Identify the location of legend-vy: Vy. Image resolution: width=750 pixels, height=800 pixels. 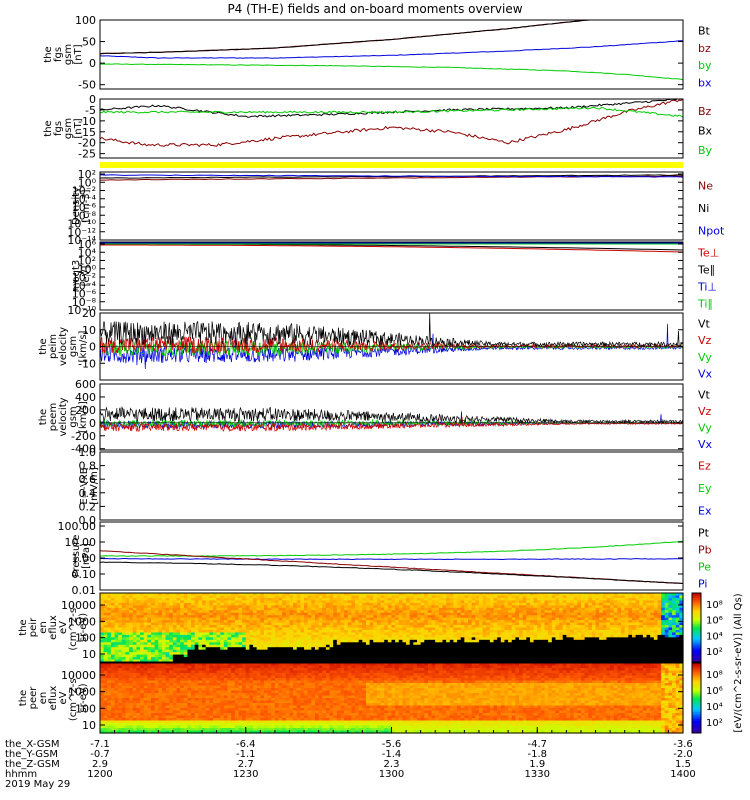
(705, 427).